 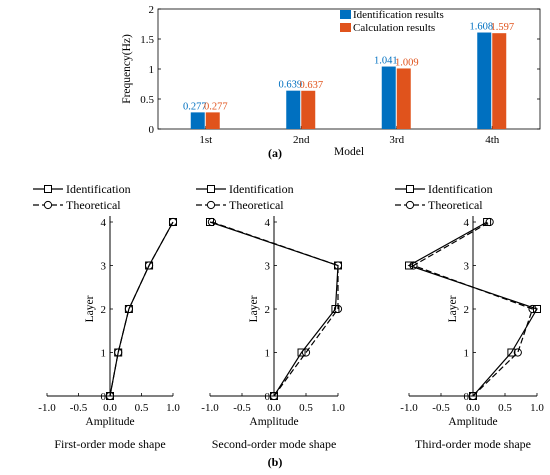 What do you see at coordinates (407, 62) in the screenshot?
I see `bar-value-label: 1.009` at bounding box center [407, 62].